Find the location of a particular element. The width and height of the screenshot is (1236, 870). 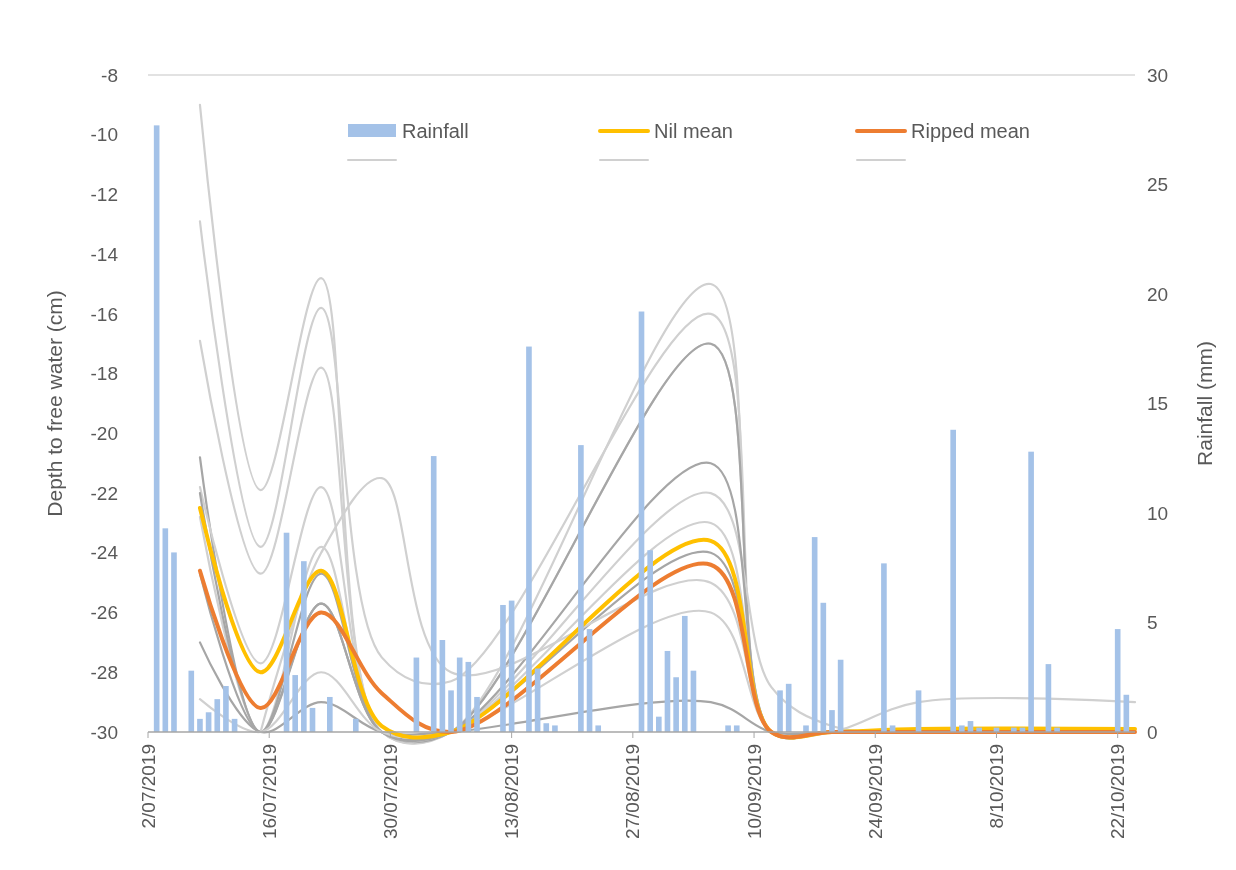

x-tick-label: 10/09/2019 is located at coordinates (754, 792).